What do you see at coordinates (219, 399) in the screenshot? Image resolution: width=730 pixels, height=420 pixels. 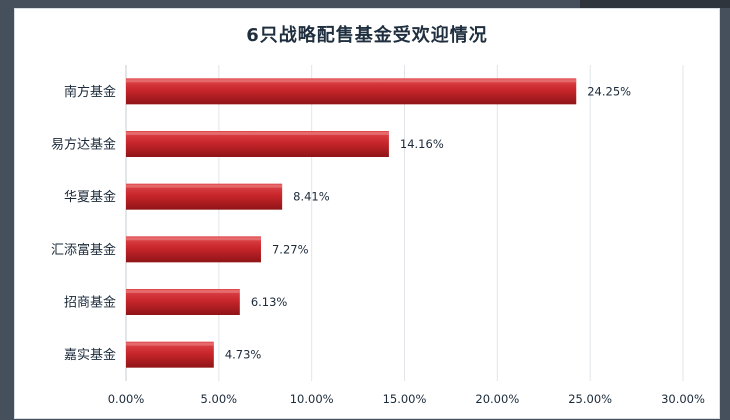 I see `x-tick-label: 5.00%` at bounding box center [219, 399].